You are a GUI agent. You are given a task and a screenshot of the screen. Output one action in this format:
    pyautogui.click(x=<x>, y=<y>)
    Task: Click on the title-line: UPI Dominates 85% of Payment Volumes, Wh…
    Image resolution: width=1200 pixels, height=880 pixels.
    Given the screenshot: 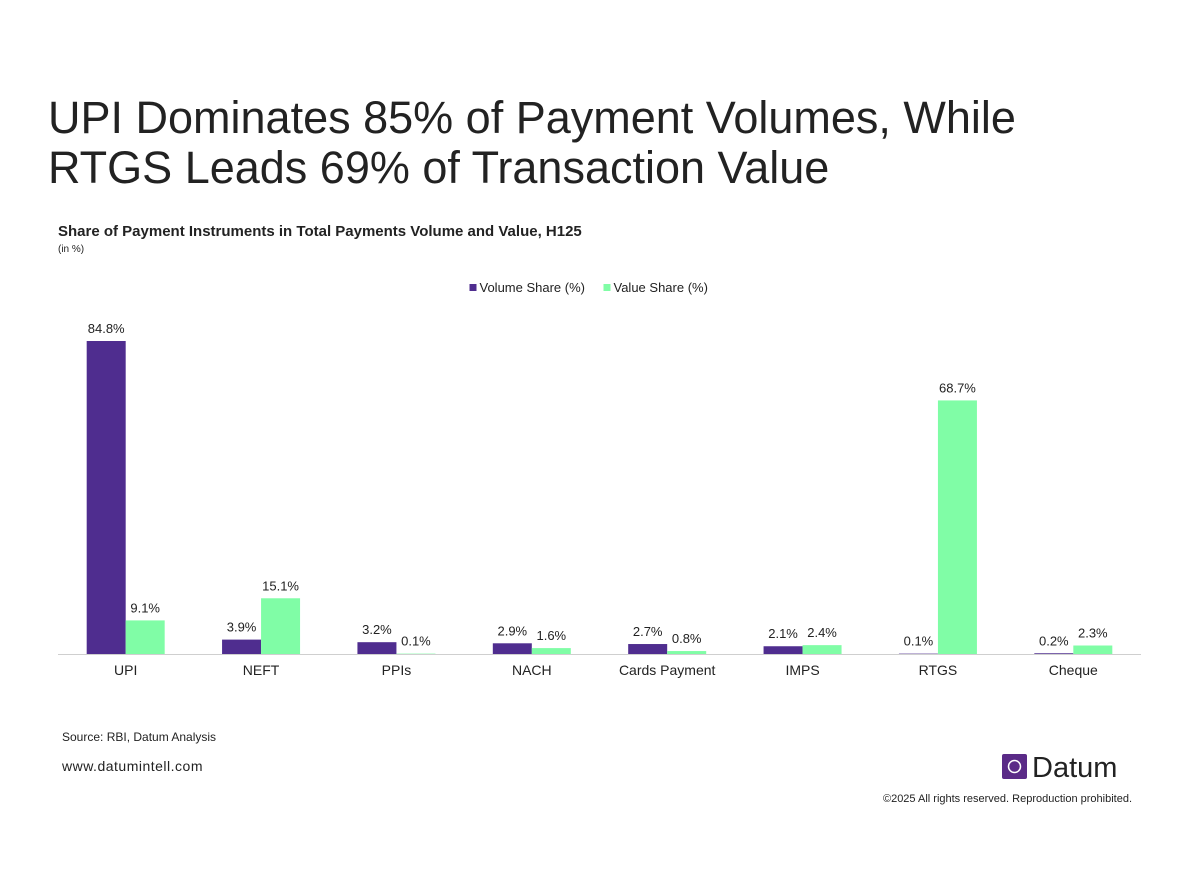 What is the action you would take?
    pyautogui.click(x=532, y=117)
    